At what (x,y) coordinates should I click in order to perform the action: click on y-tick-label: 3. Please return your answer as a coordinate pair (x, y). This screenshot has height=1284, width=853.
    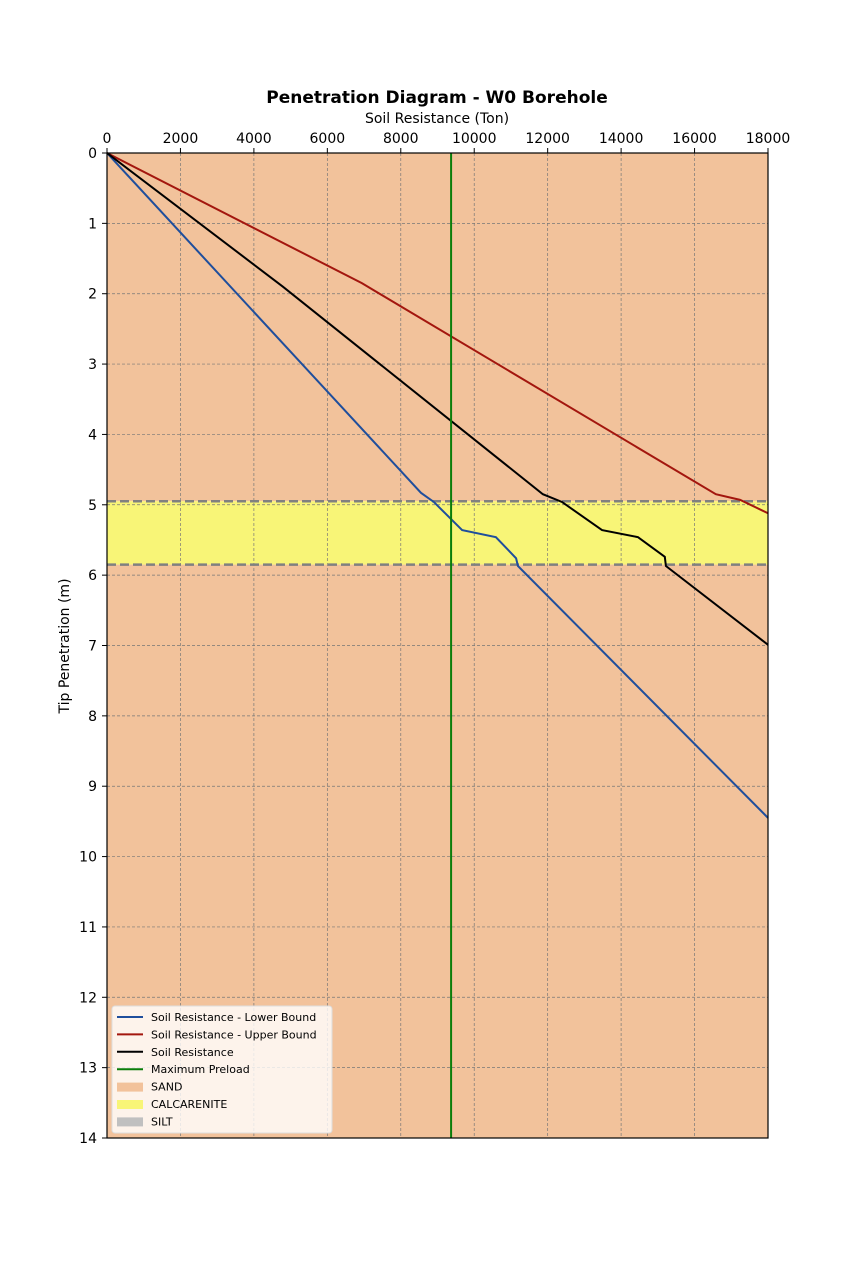
    Looking at the image, I should click on (92, 365).